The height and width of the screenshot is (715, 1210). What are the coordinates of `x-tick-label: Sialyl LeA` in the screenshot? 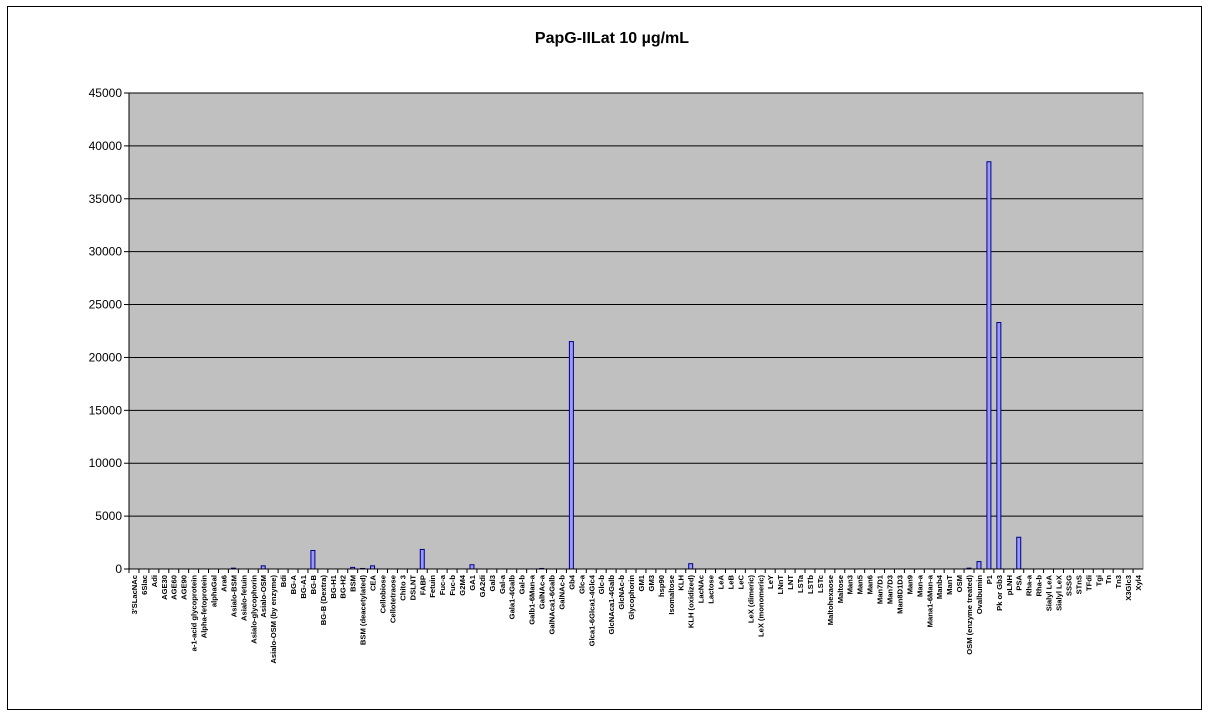 It's located at (1049, 592).